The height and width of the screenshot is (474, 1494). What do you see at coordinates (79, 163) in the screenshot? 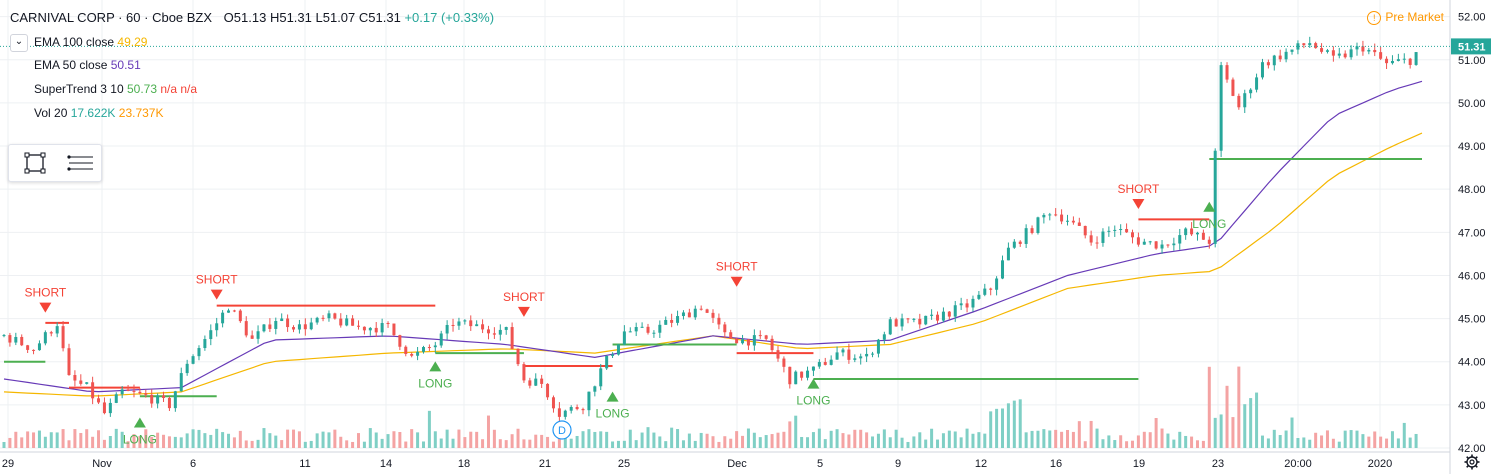
I see `lines-tool-icon` at bounding box center [79, 163].